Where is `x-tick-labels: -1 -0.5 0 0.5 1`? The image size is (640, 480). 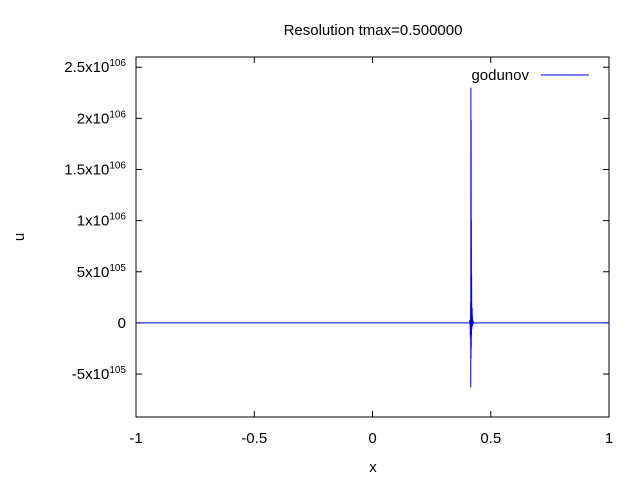 x-tick-labels: -1 -0.5 0 0.5 1 is located at coordinates (371, 438).